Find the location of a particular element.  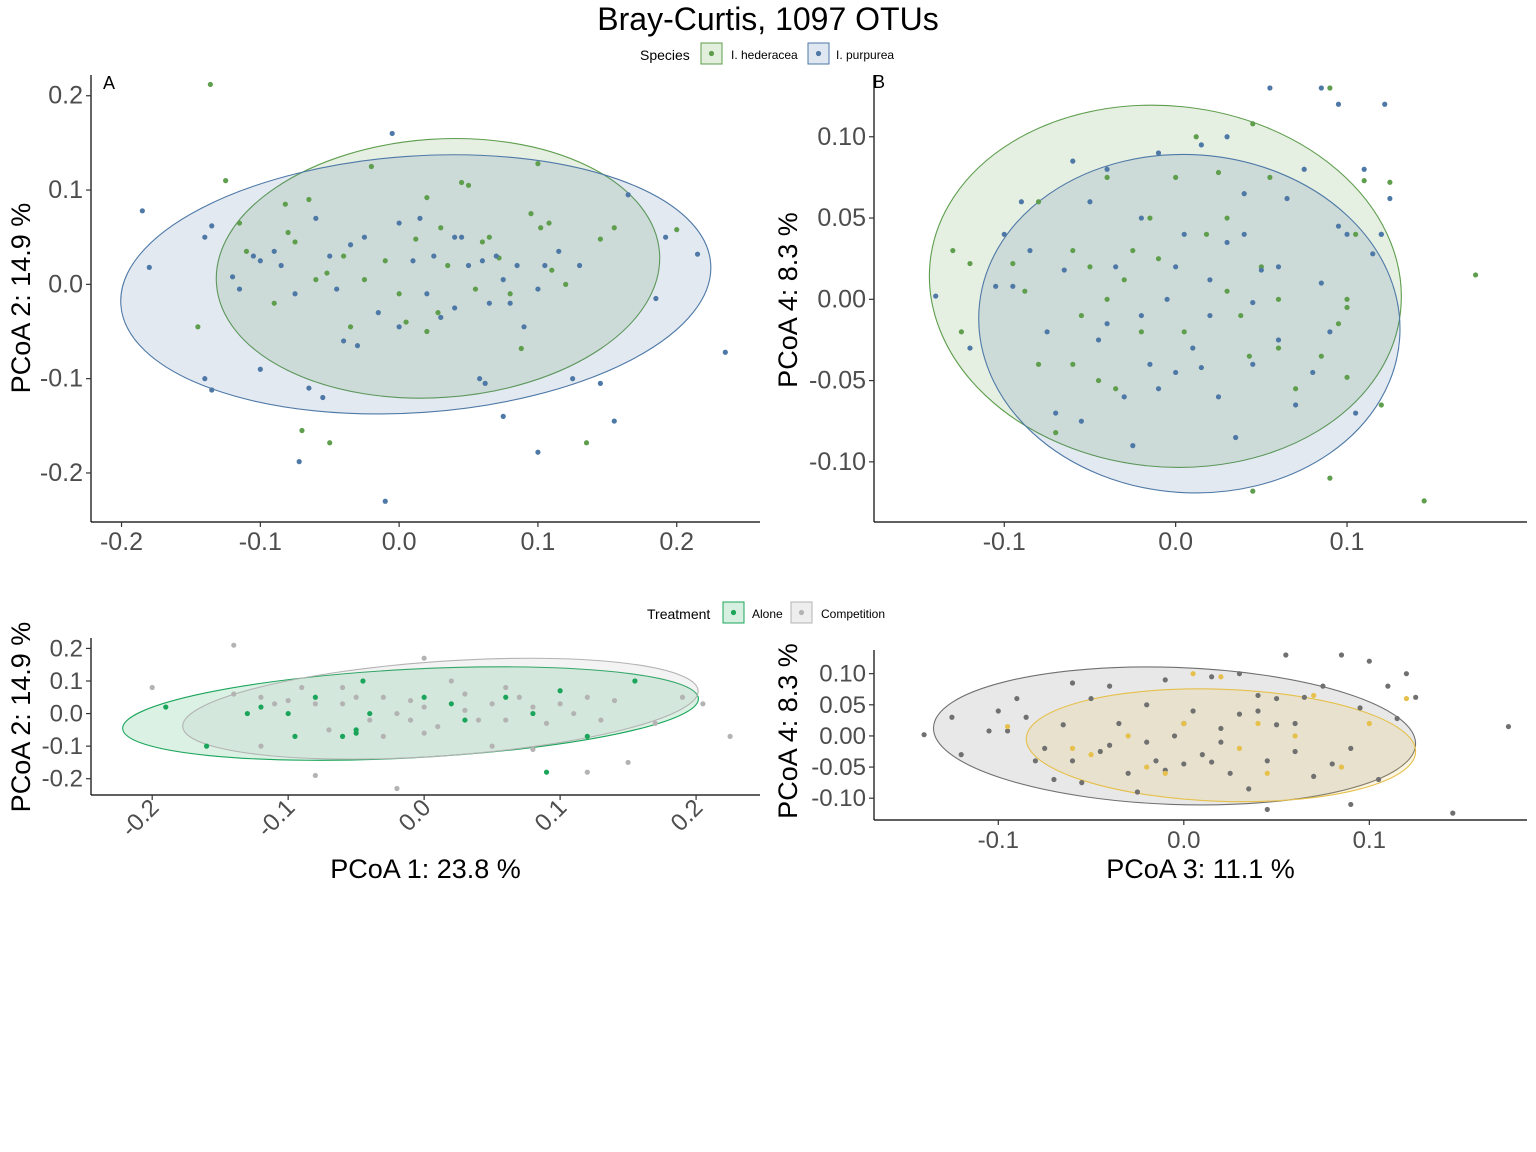

legend-point-competition is located at coordinates (801, 612).